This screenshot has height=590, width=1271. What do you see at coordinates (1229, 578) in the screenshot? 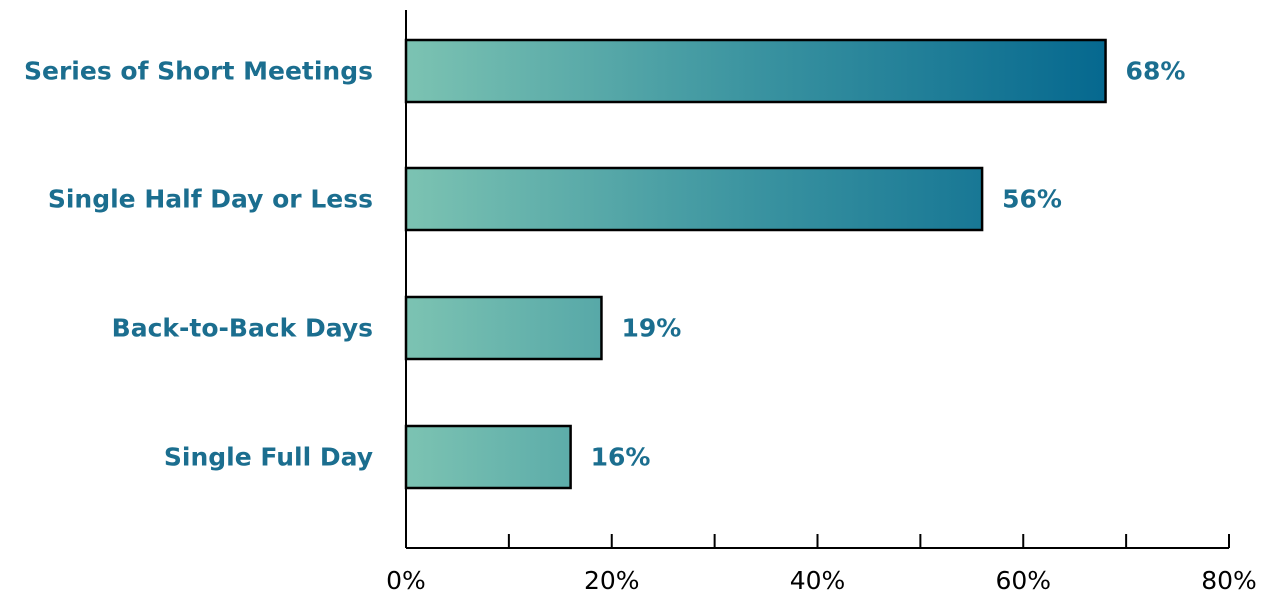
I see `x-tick-label: 80%` at bounding box center [1229, 578].